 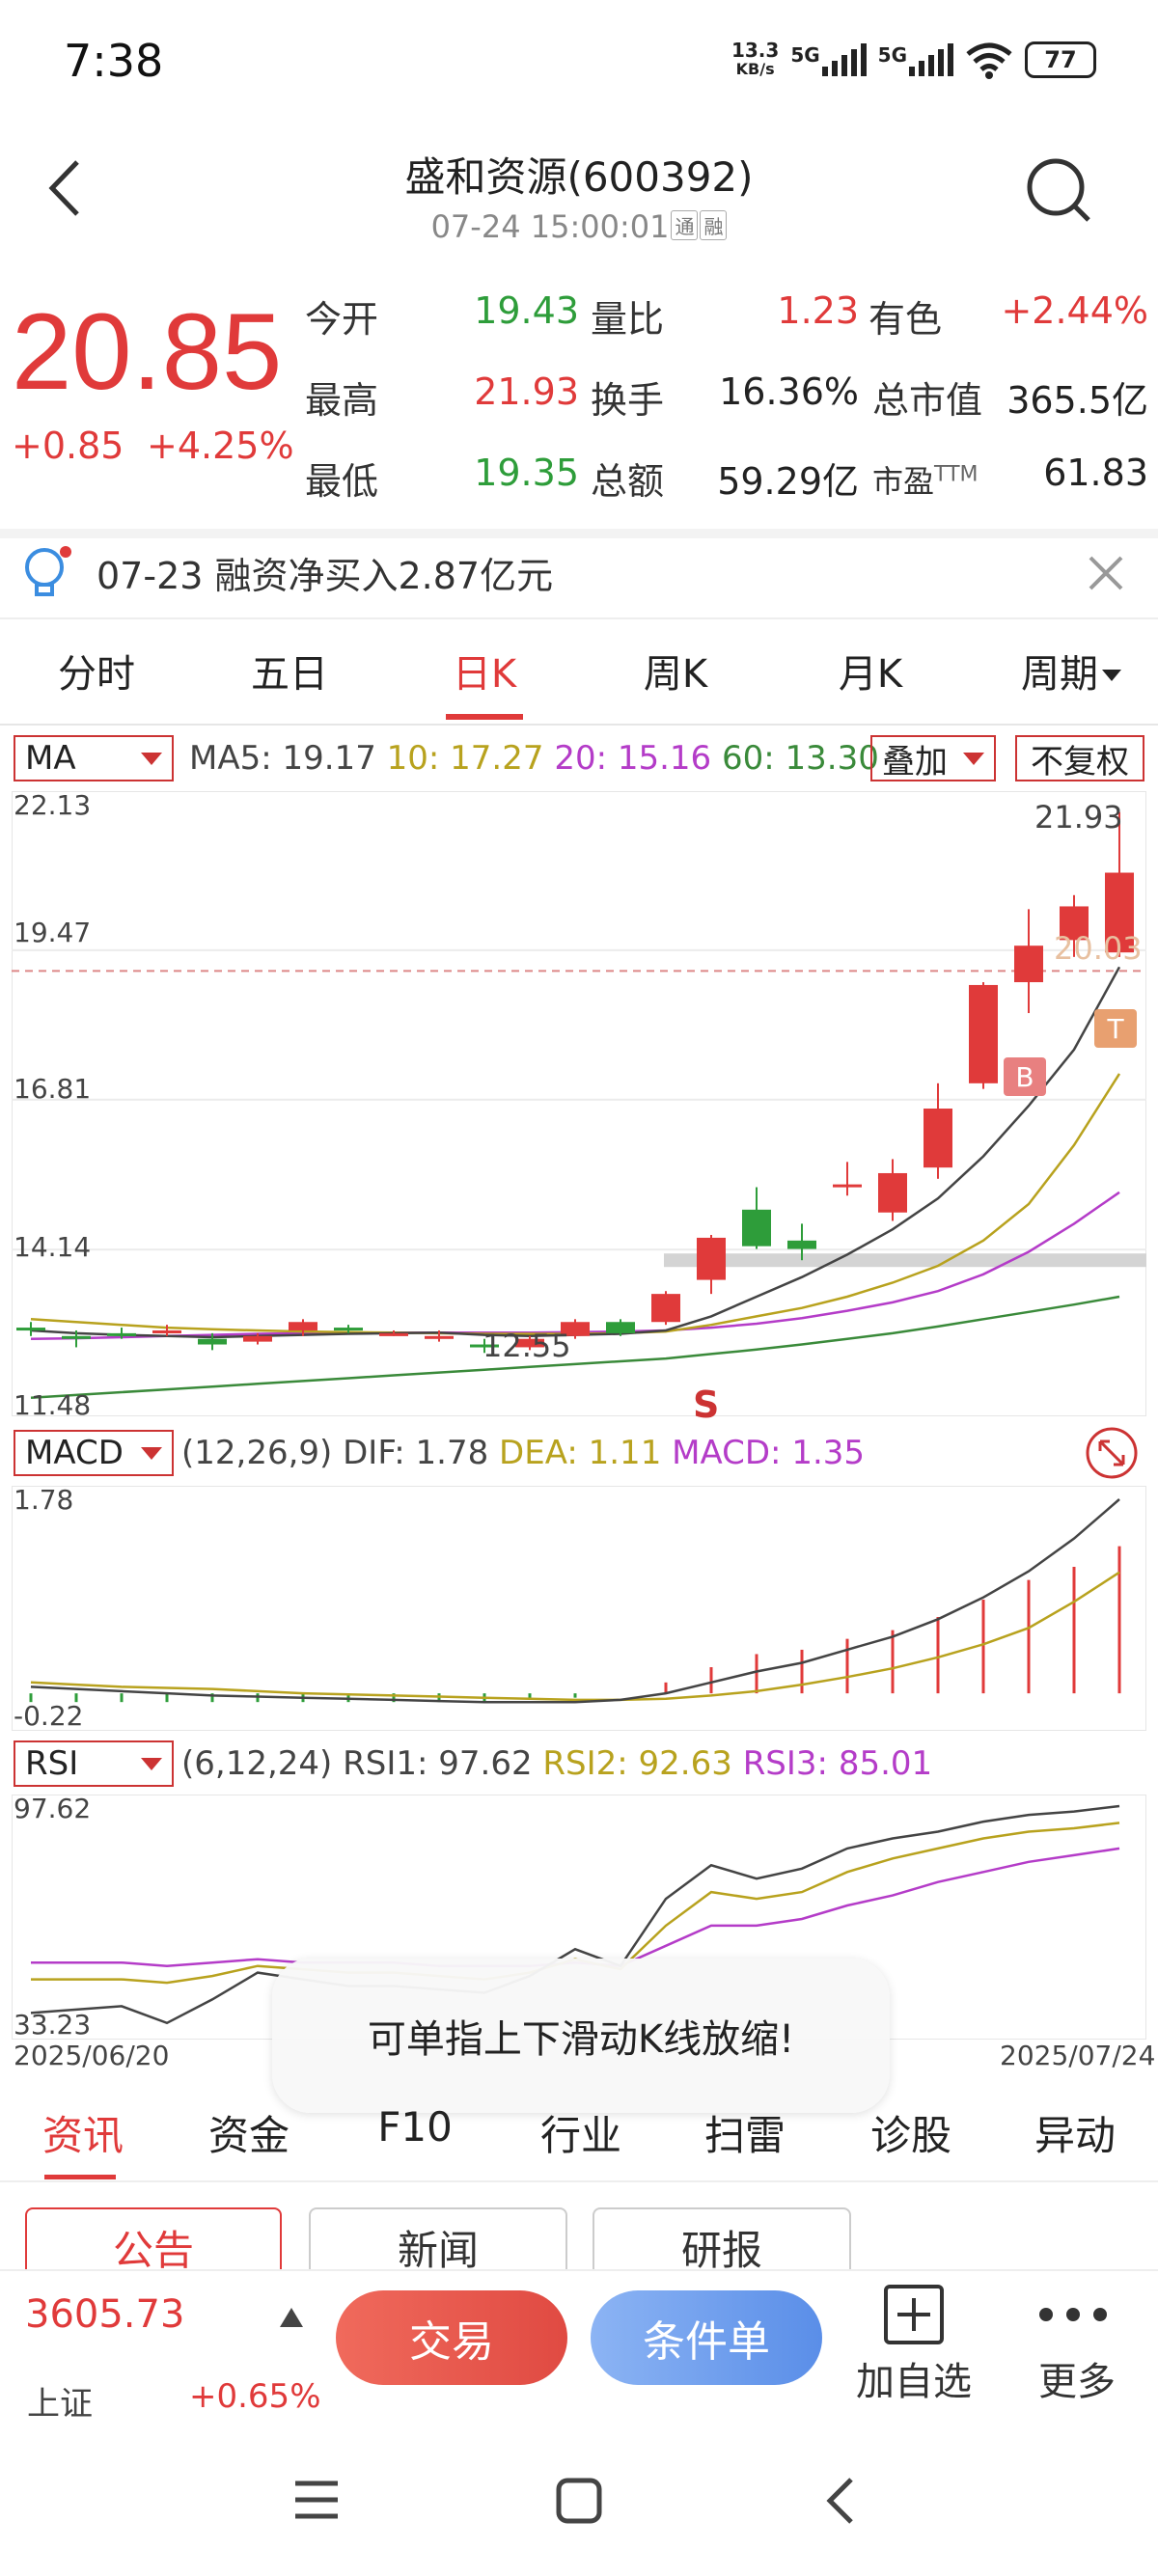 What do you see at coordinates (579, 574) in the screenshot?
I see `margin-notice-bar` at bounding box center [579, 574].